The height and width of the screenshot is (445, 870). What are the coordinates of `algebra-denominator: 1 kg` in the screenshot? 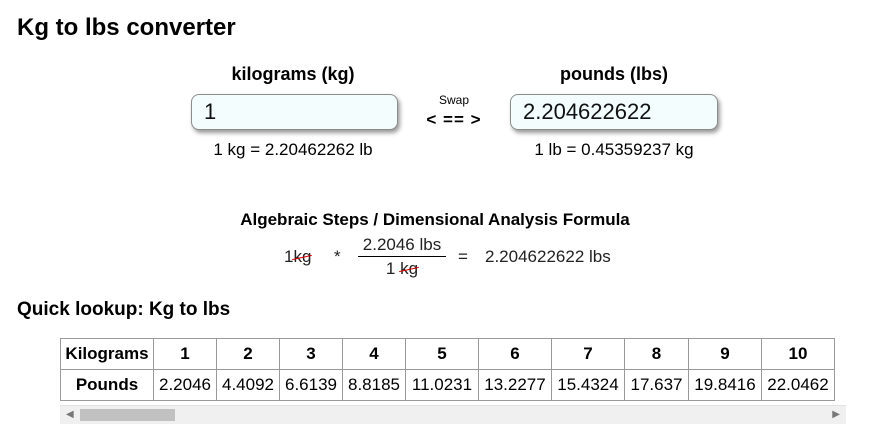 It's located at (402, 269).